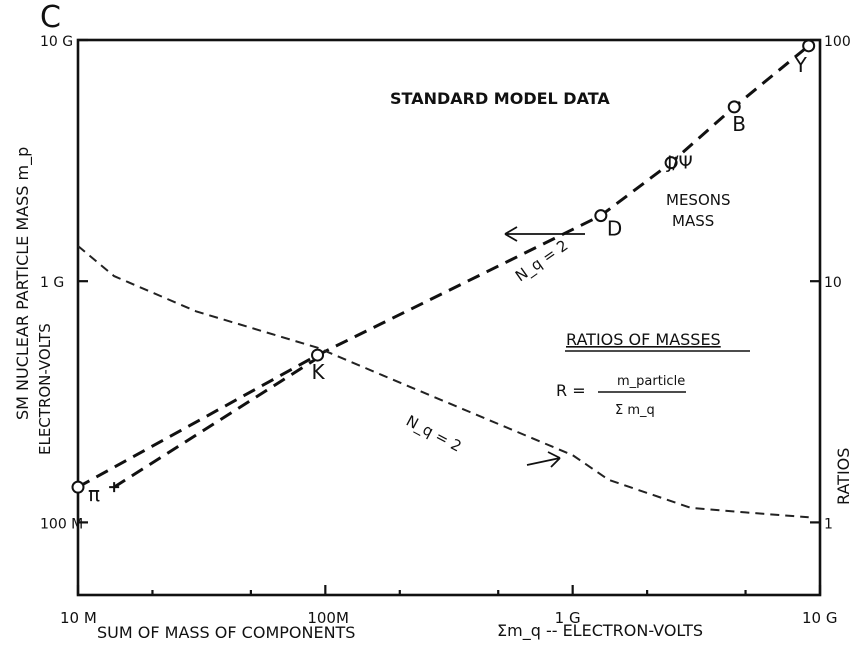  Describe the element at coordinates (114, 487) in the screenshot. I see `fit-point-marker` at that location.